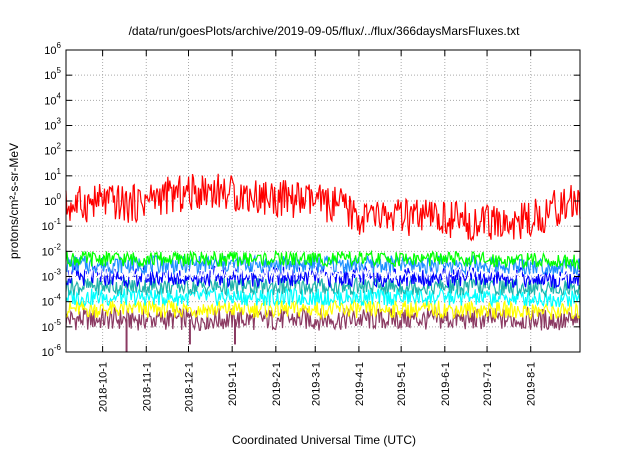 The width and height of the screenshot is (640, 453). Describe the element at coordinates (147, 386) in the screenshot. I see `x-tick-label: 2018-11-1` at that location.